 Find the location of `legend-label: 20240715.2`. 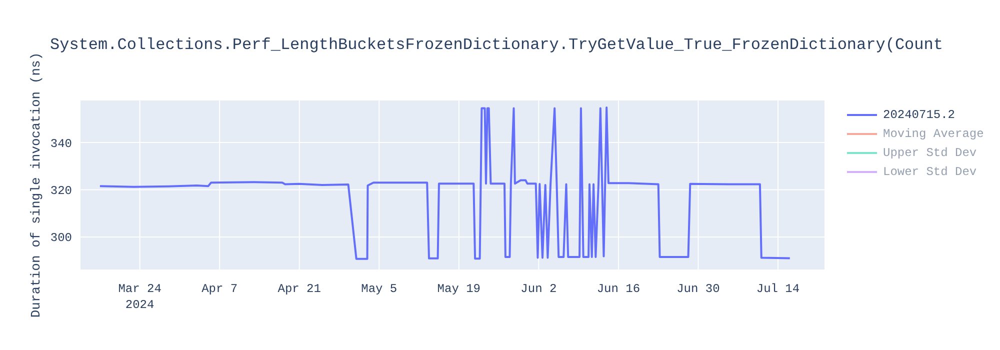

legend-label: 20240715.2 is located at coordinates (919, 115).